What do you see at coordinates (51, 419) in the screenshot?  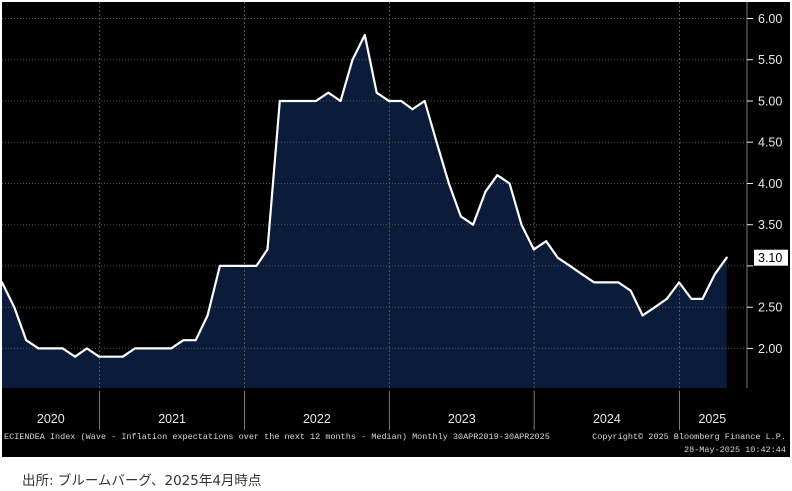 I see `x-tick-label: 2020` at bounding box center [51, 419].